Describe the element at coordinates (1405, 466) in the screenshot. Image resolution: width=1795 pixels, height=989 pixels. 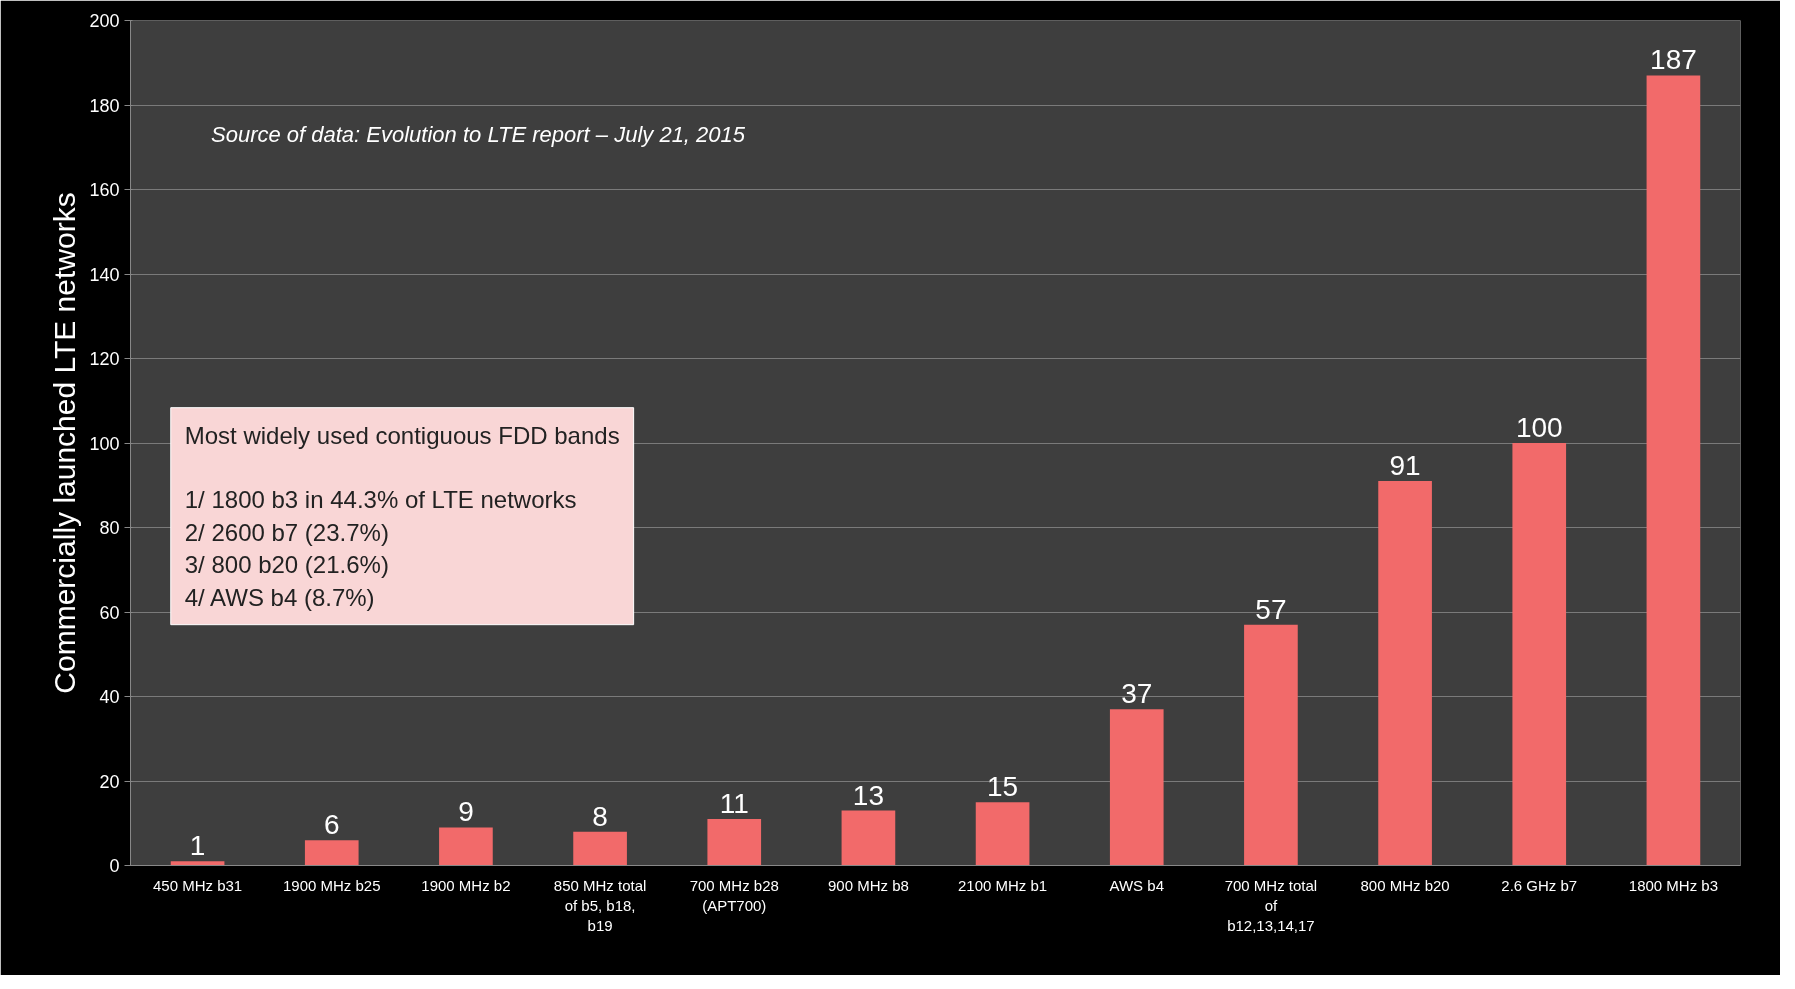
I see `data-label: 91` at that location.